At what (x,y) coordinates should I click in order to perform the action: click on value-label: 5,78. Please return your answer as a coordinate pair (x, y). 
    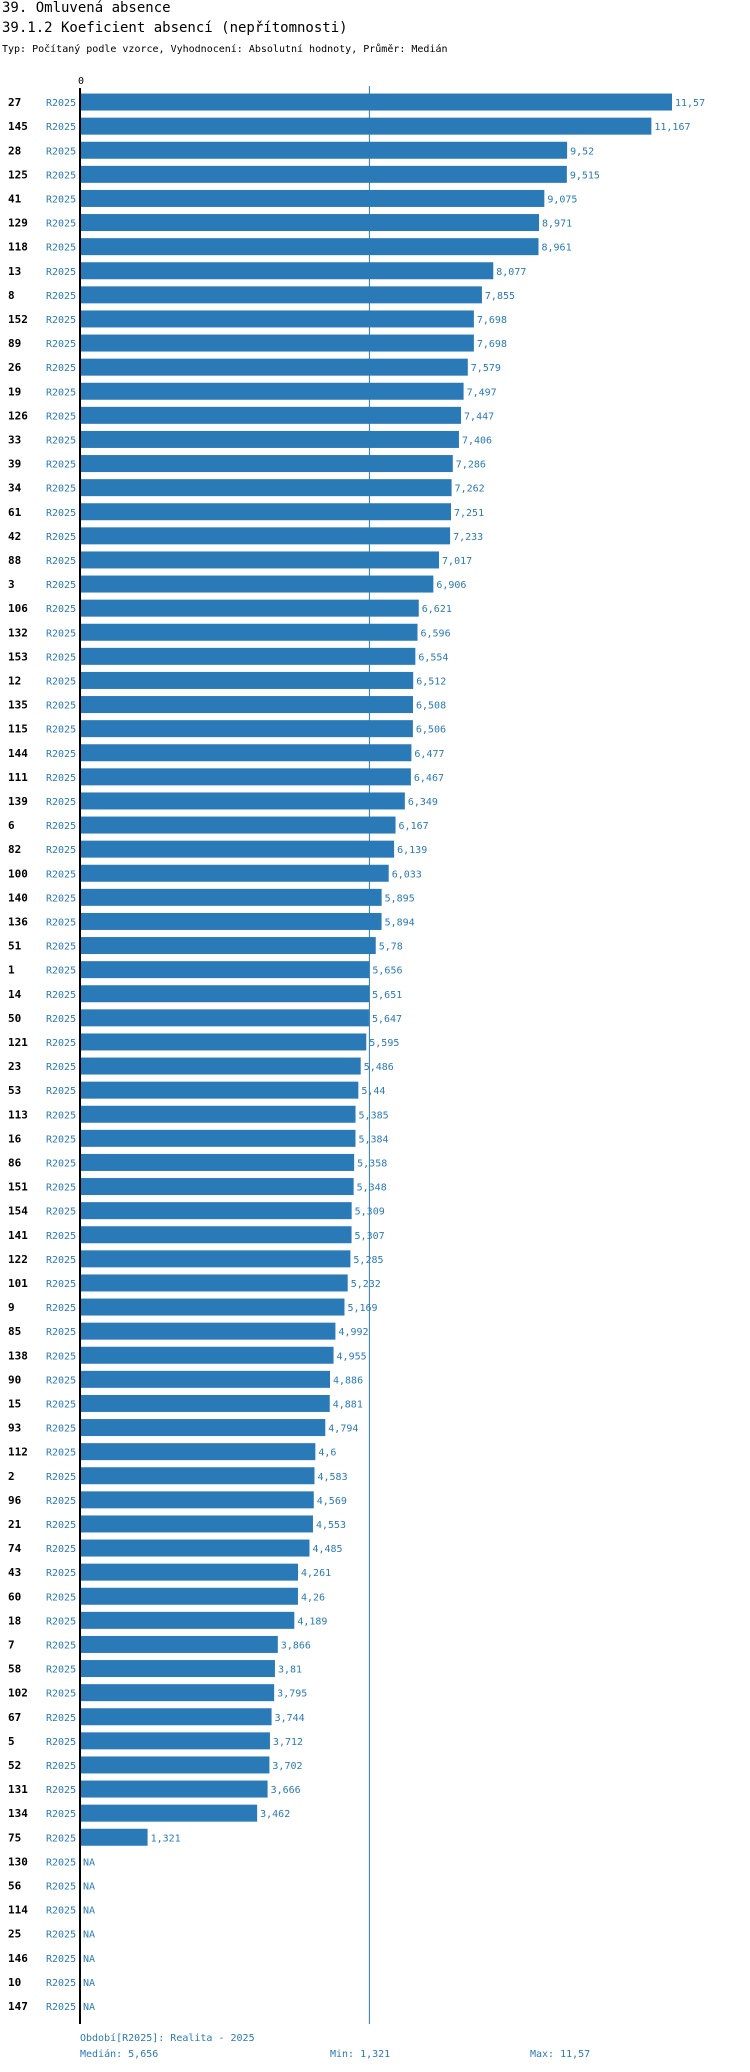
    Looking at the image, I should click on (391, 947).